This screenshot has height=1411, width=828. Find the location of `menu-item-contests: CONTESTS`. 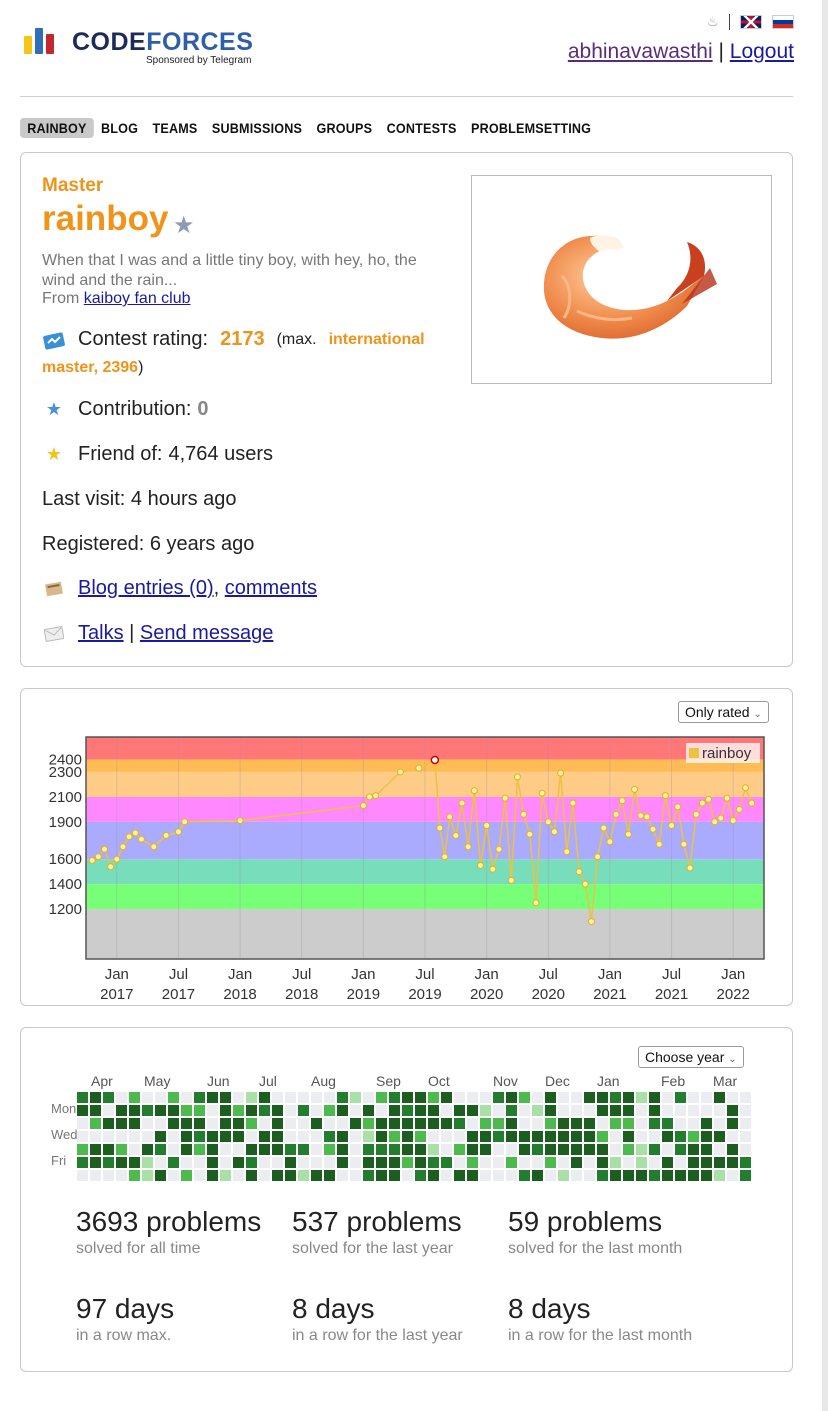

menu-item-contests: CONTESTS is located at coordinates (421, 128).